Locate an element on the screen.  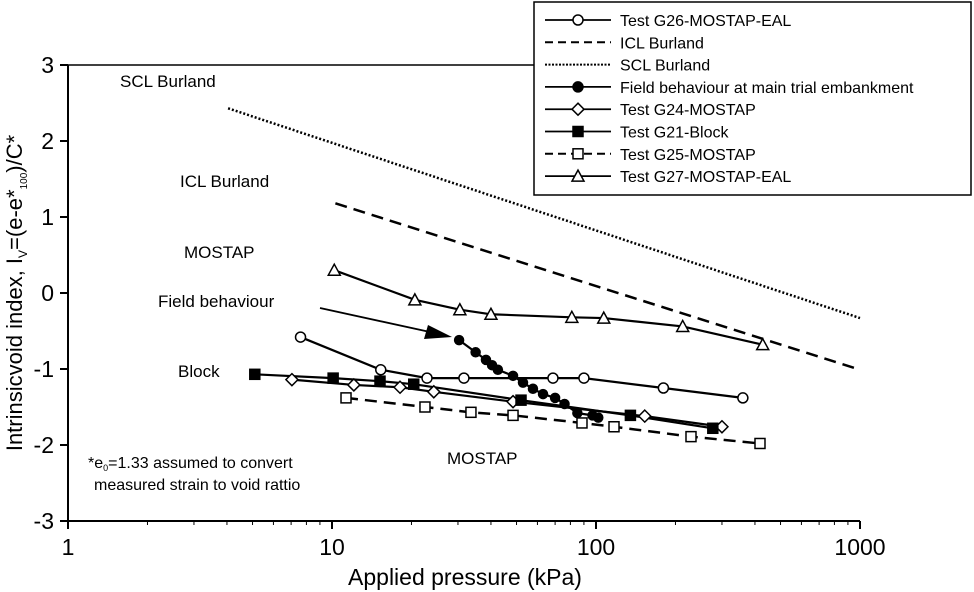
x-tick-label: 10 is located at coordinates (332, 547).